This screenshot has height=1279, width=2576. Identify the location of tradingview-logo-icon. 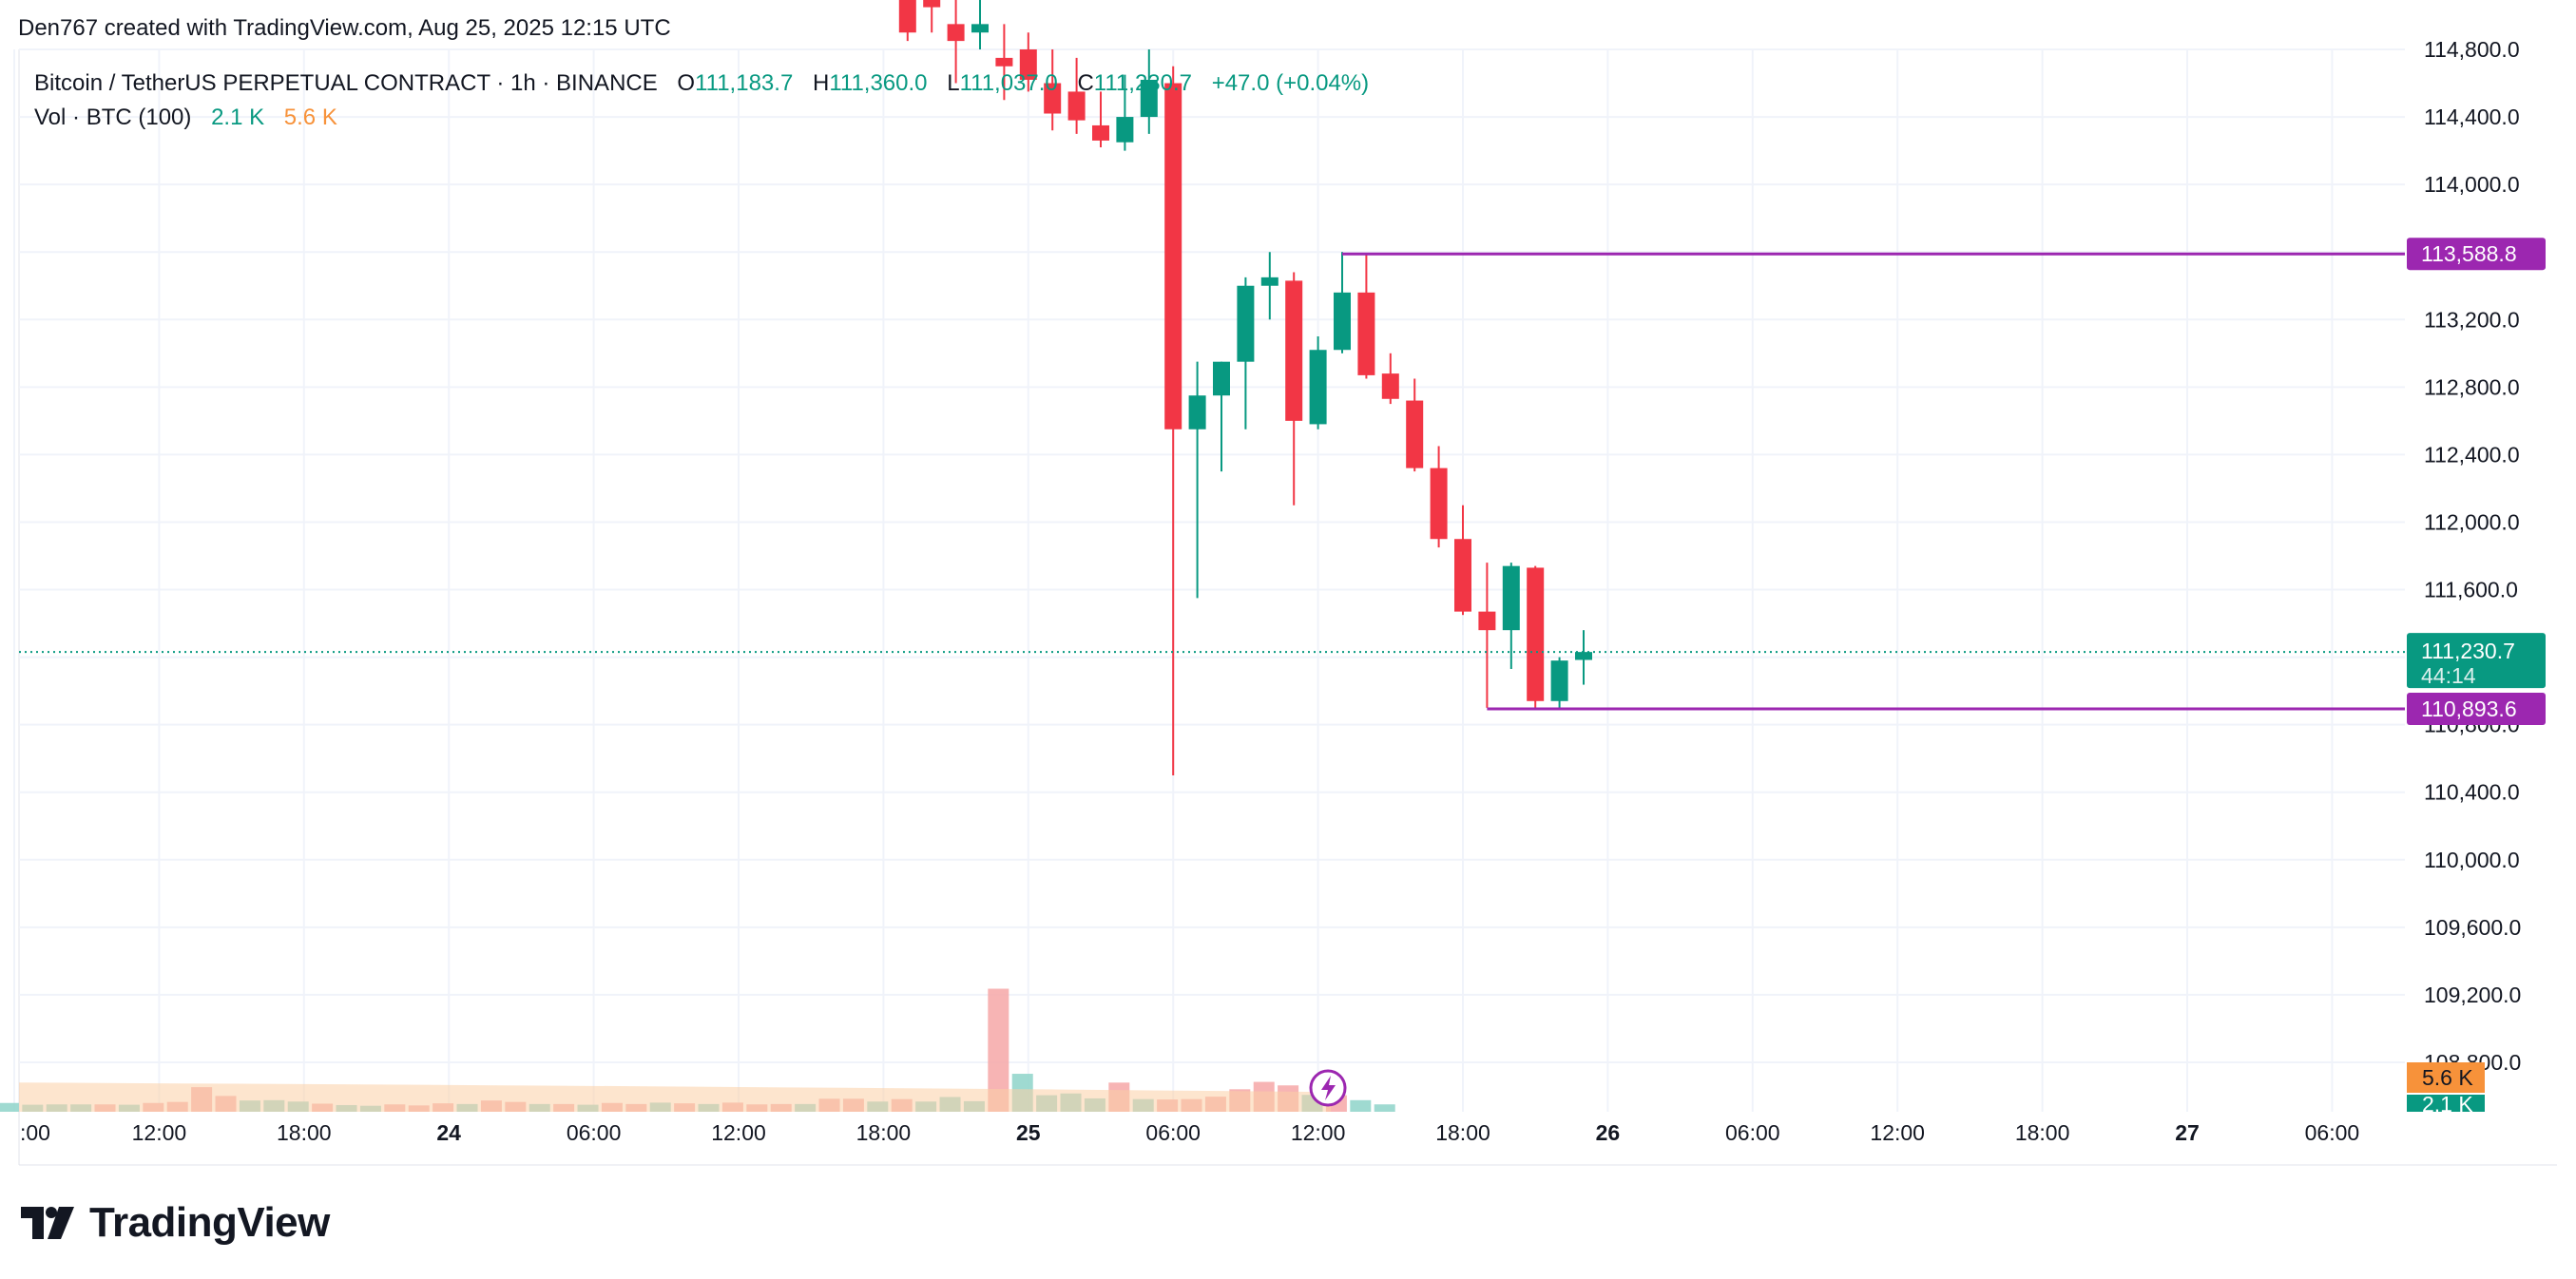
(47, 1223).